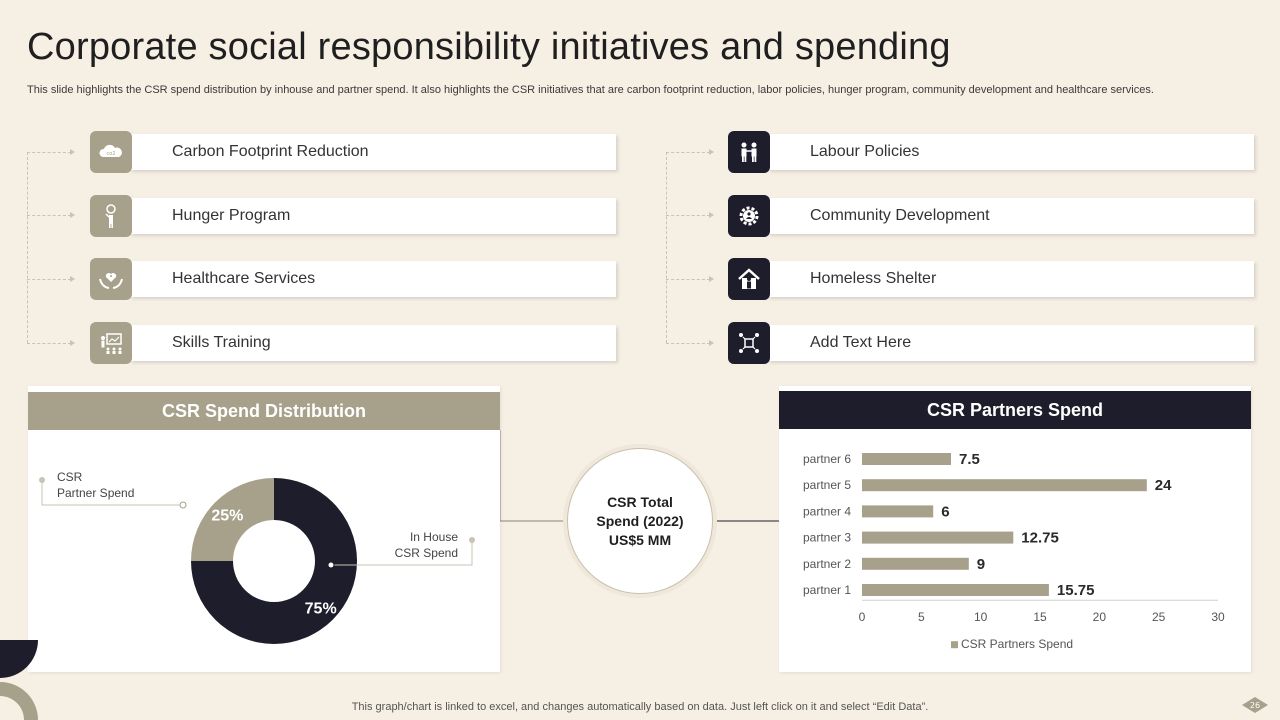  Describe the element at coordinates (1040, 538) in the screenshot. I see `bar-value-label: 12.75` at that location.